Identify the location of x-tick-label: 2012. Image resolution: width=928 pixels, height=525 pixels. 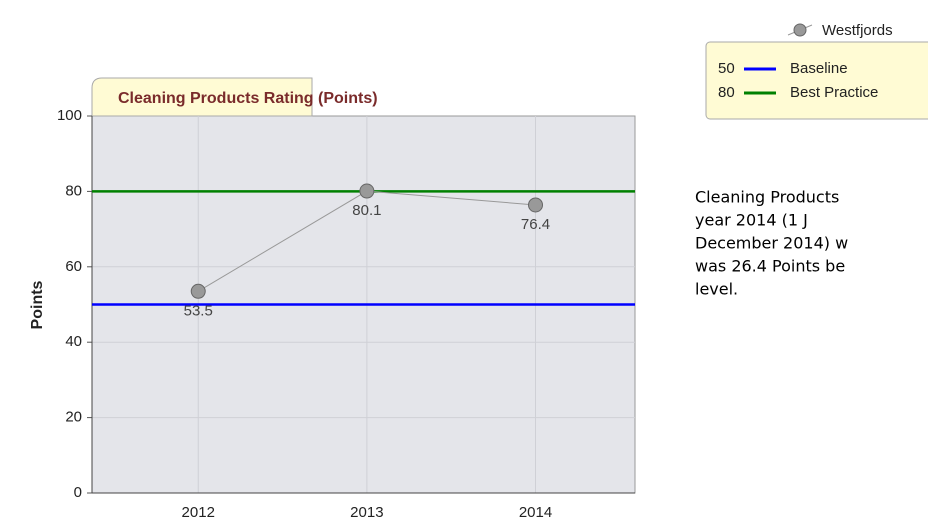
(198, 512).